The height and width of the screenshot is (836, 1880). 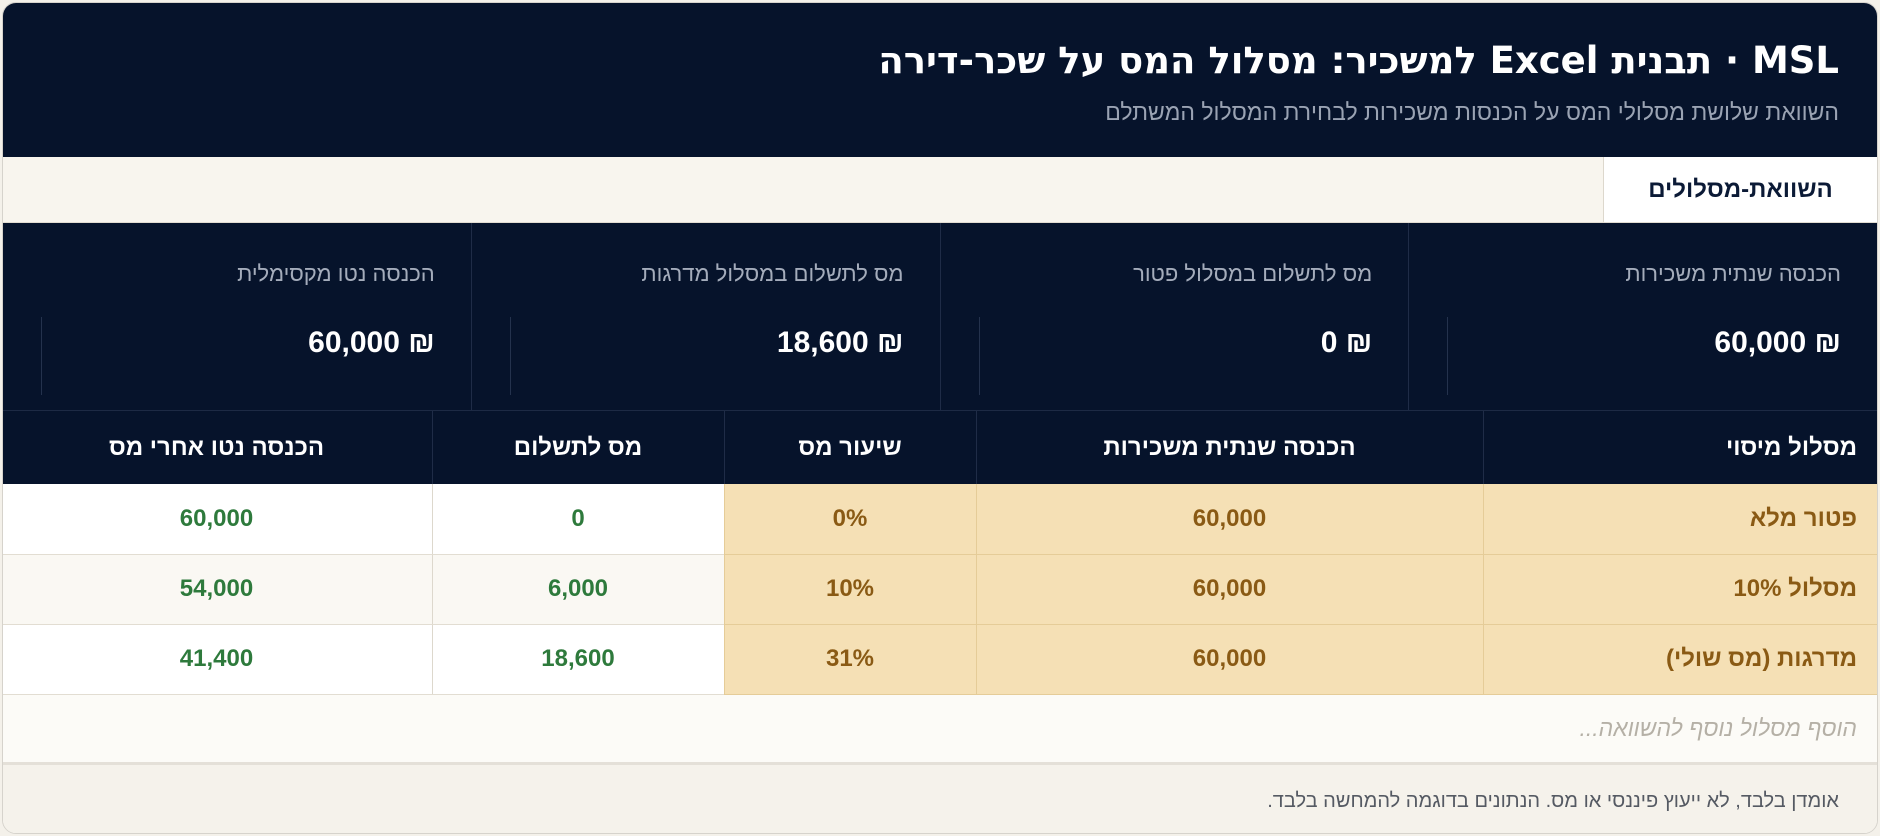 What do you see at coordinates (217, 589) in the screenshot?
I see `cell-net-income: 54,000` at bounding box center [217, 589].